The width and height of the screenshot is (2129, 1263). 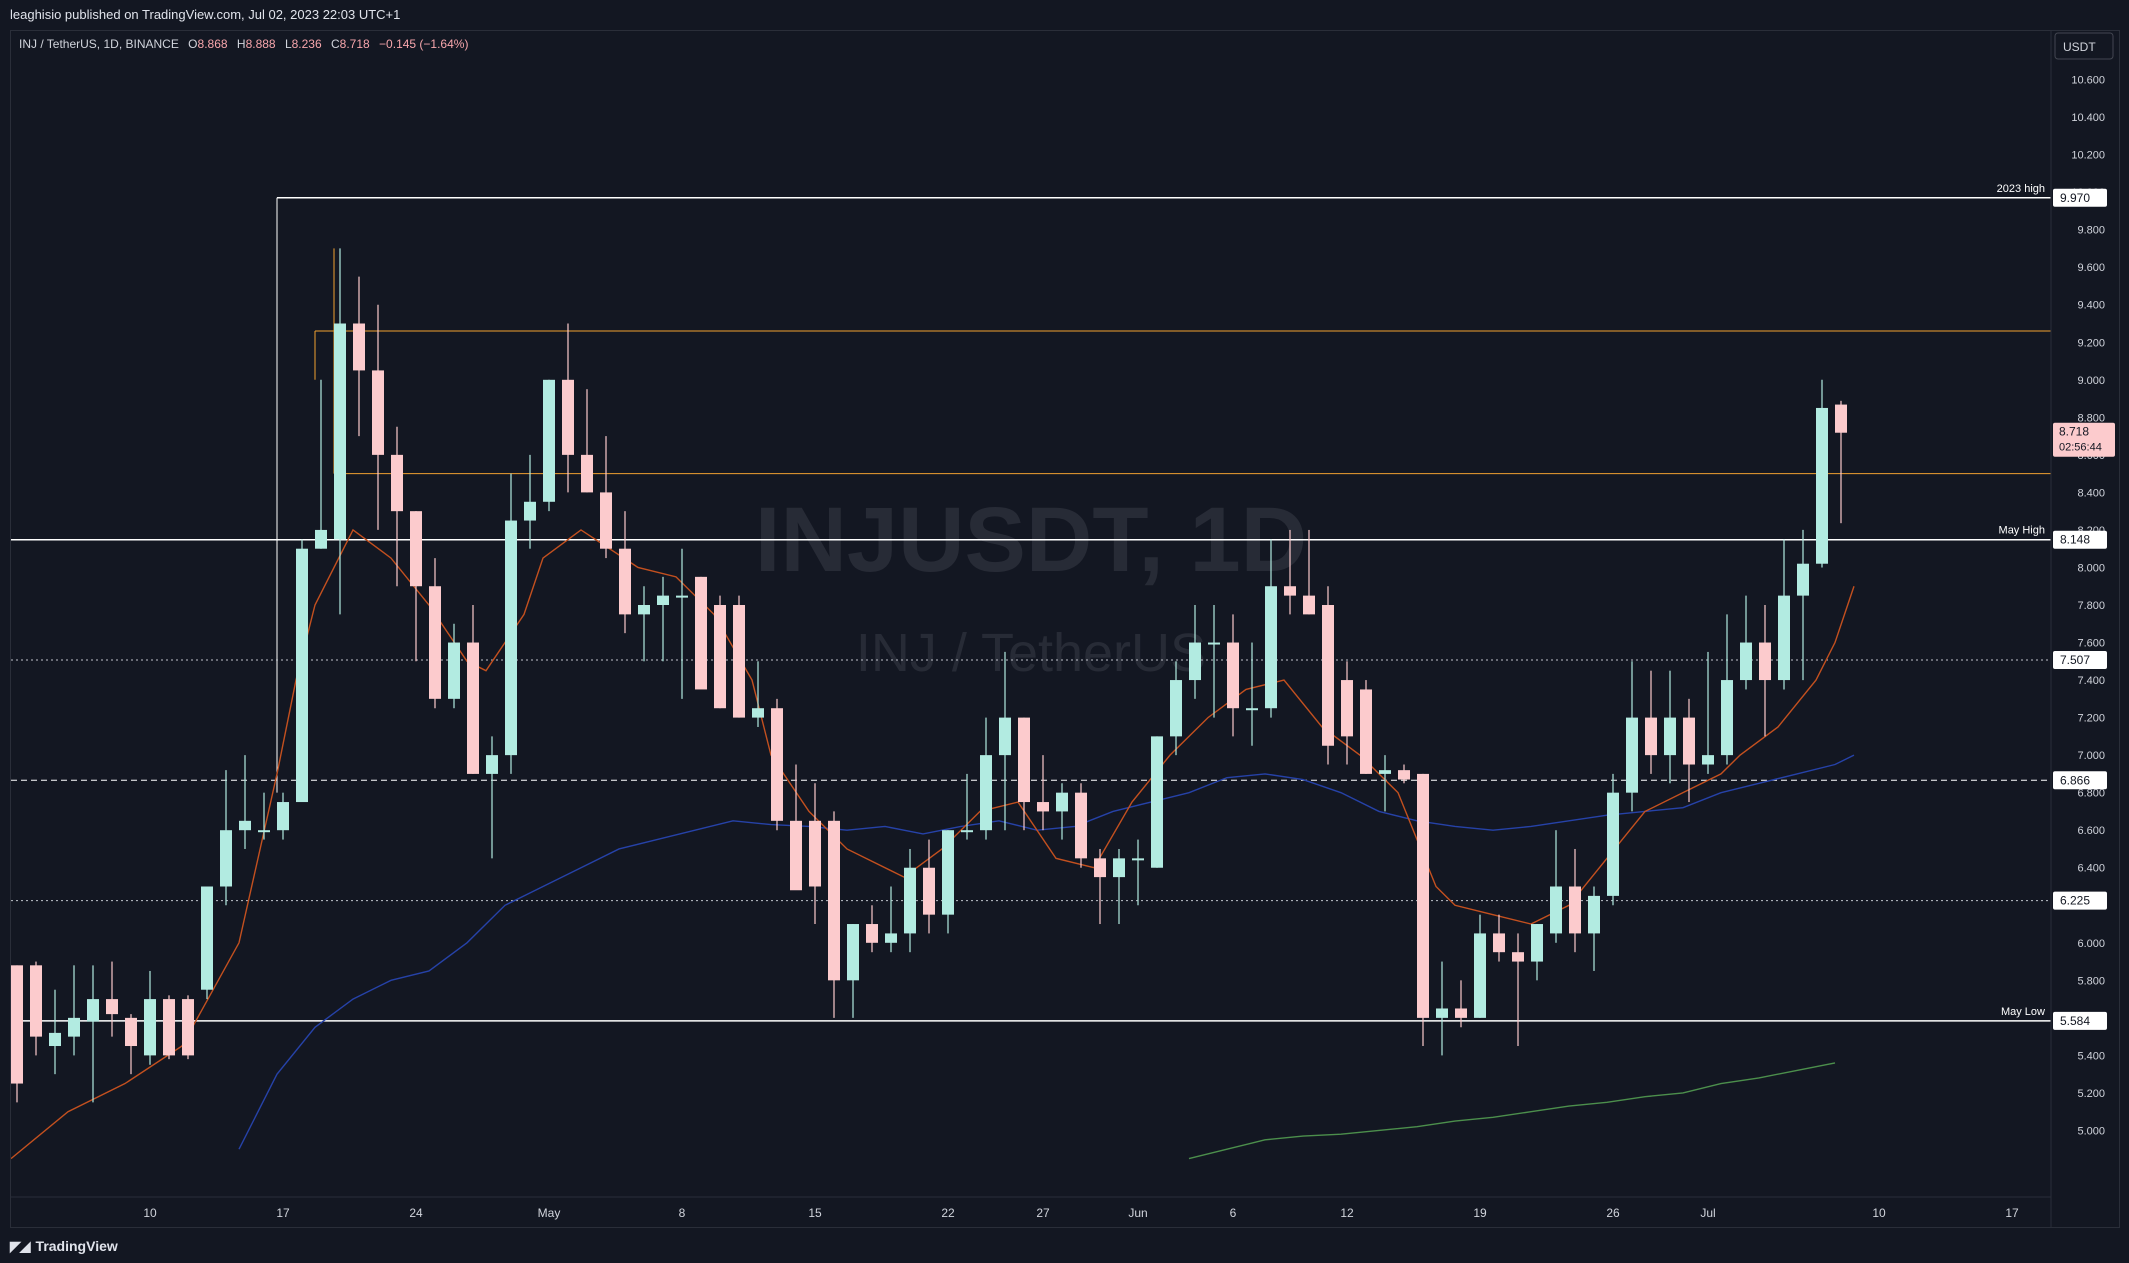 I want to click on time-axis: 10 17 24 May 8 15 22 27 Jun 6 12 19 26 Jul 10 17, so click(x=1081, y=1213).